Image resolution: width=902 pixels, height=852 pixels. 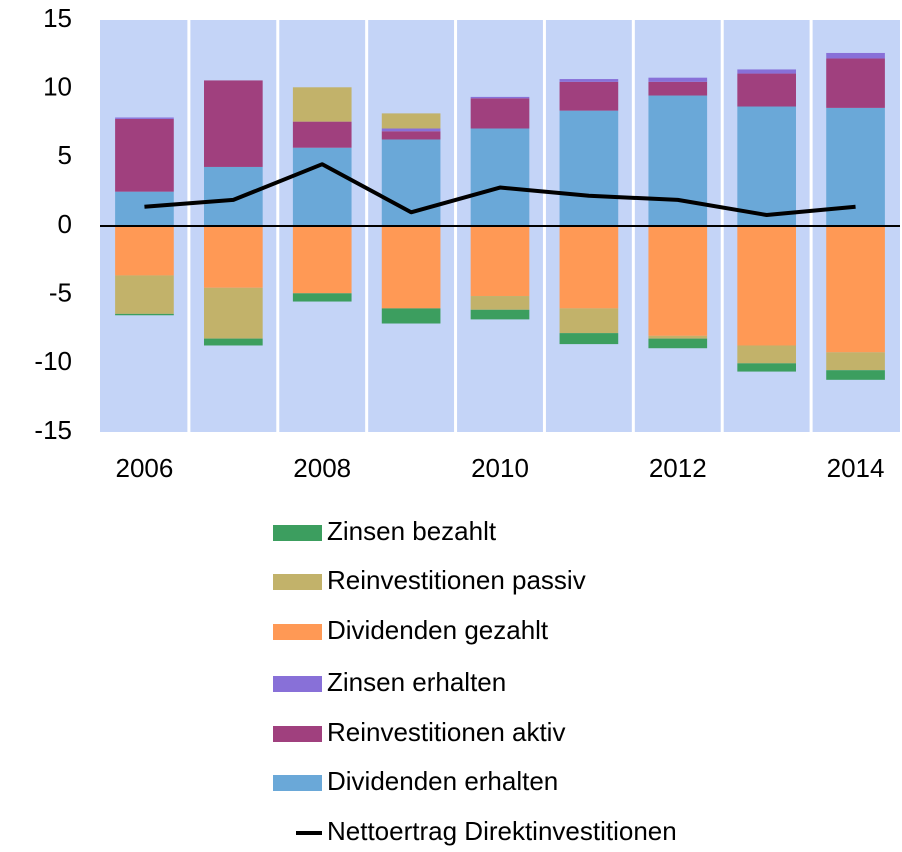 What do you see at coordinates (446, 732) in the screenshot?
I see `legend-label: Reinvestitionen aktiv` at bounding box center [446, 732].